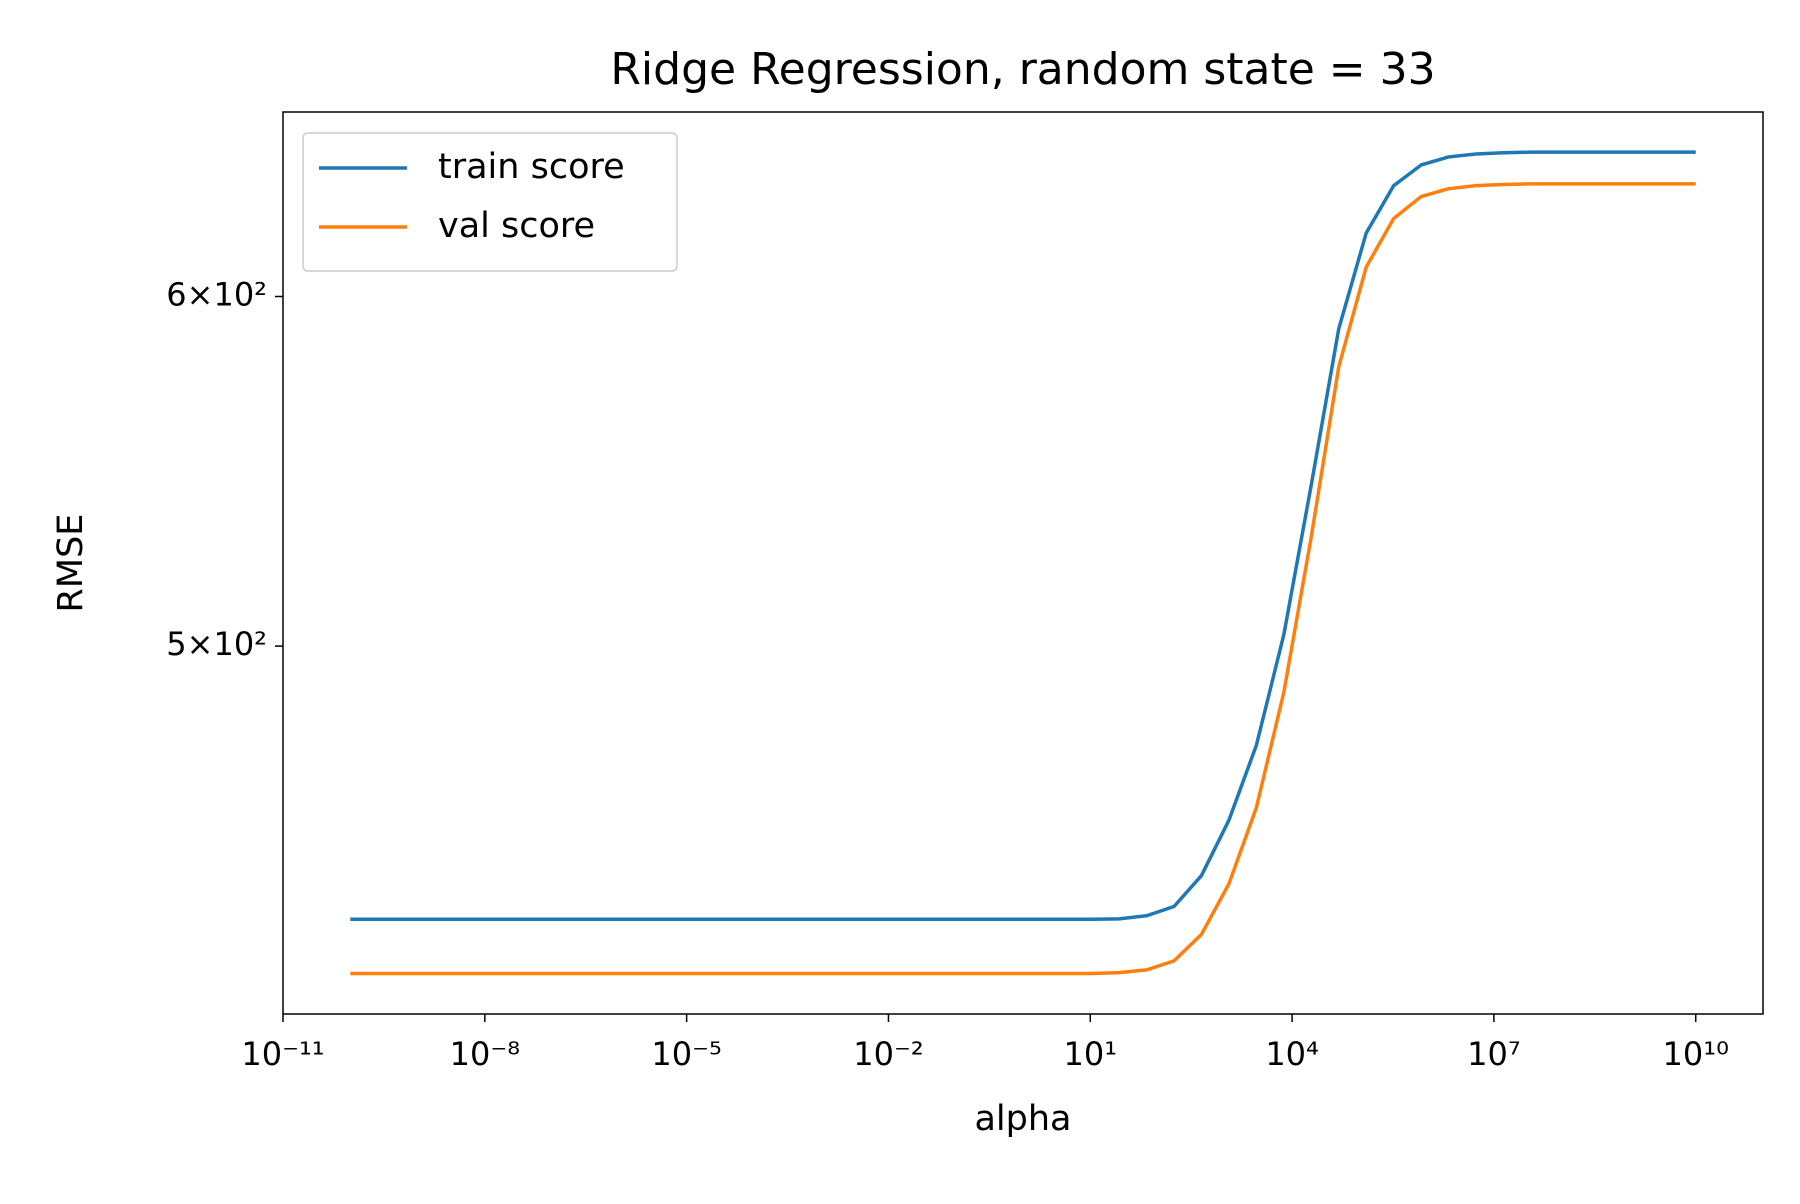  What do you see at coordinates (1090, 1054) in the screenshot?
I see `x-tick-label: 10¹` at bounding box center [1090, 1054].